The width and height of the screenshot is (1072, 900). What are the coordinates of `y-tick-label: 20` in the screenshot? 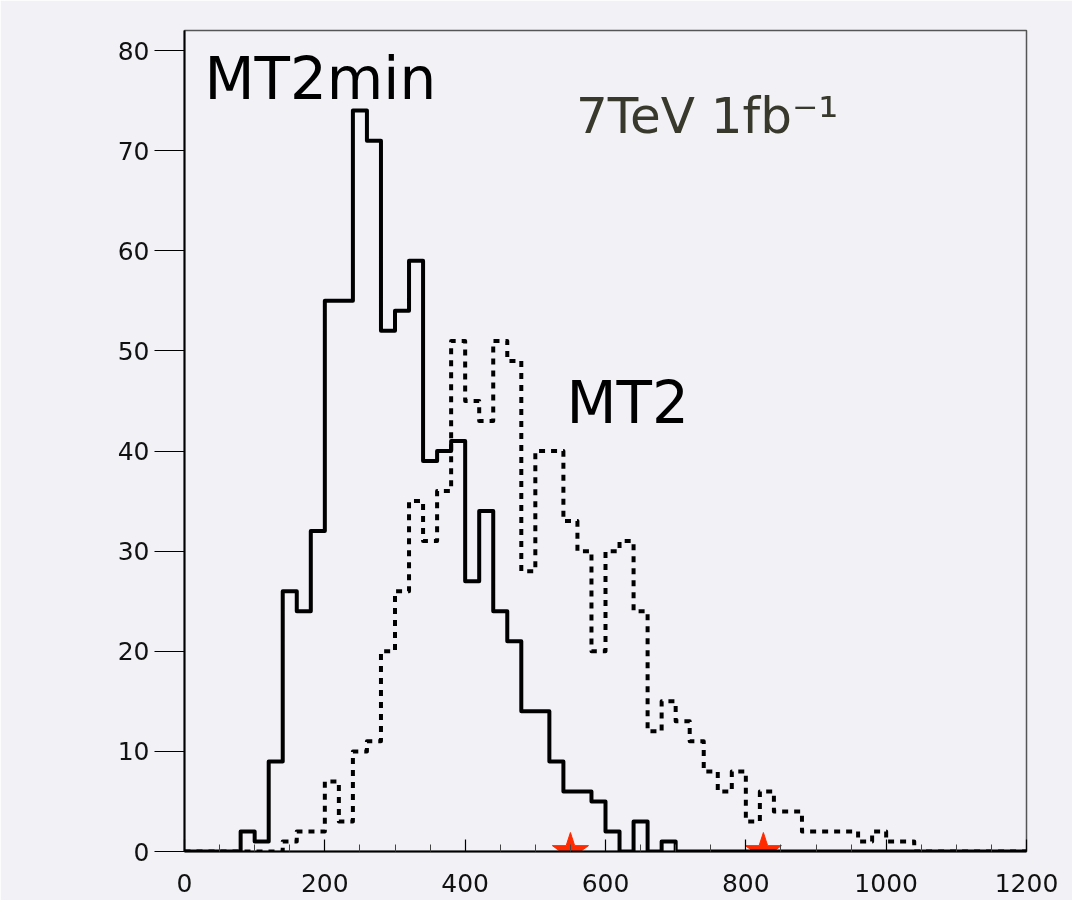 It's located at (133, 652).